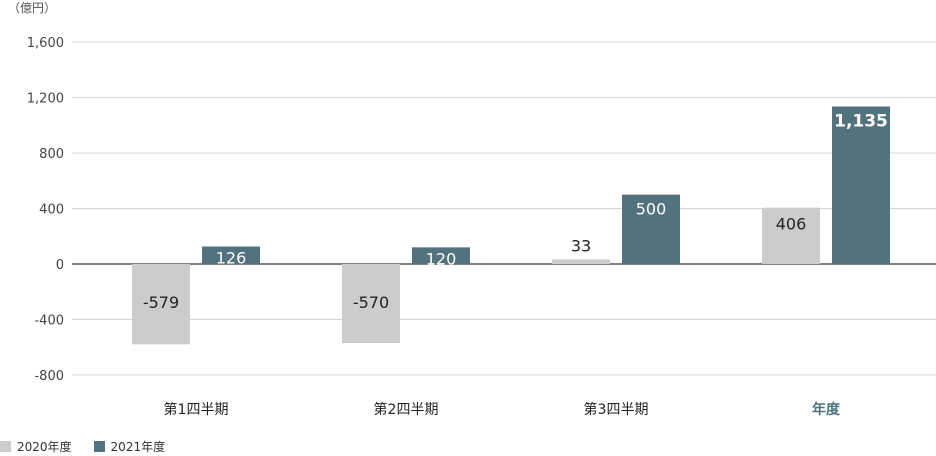  I want to click on y-axis-ticks: 1,600 1,200 800 400 0 -400 -800, so click(45, 210).